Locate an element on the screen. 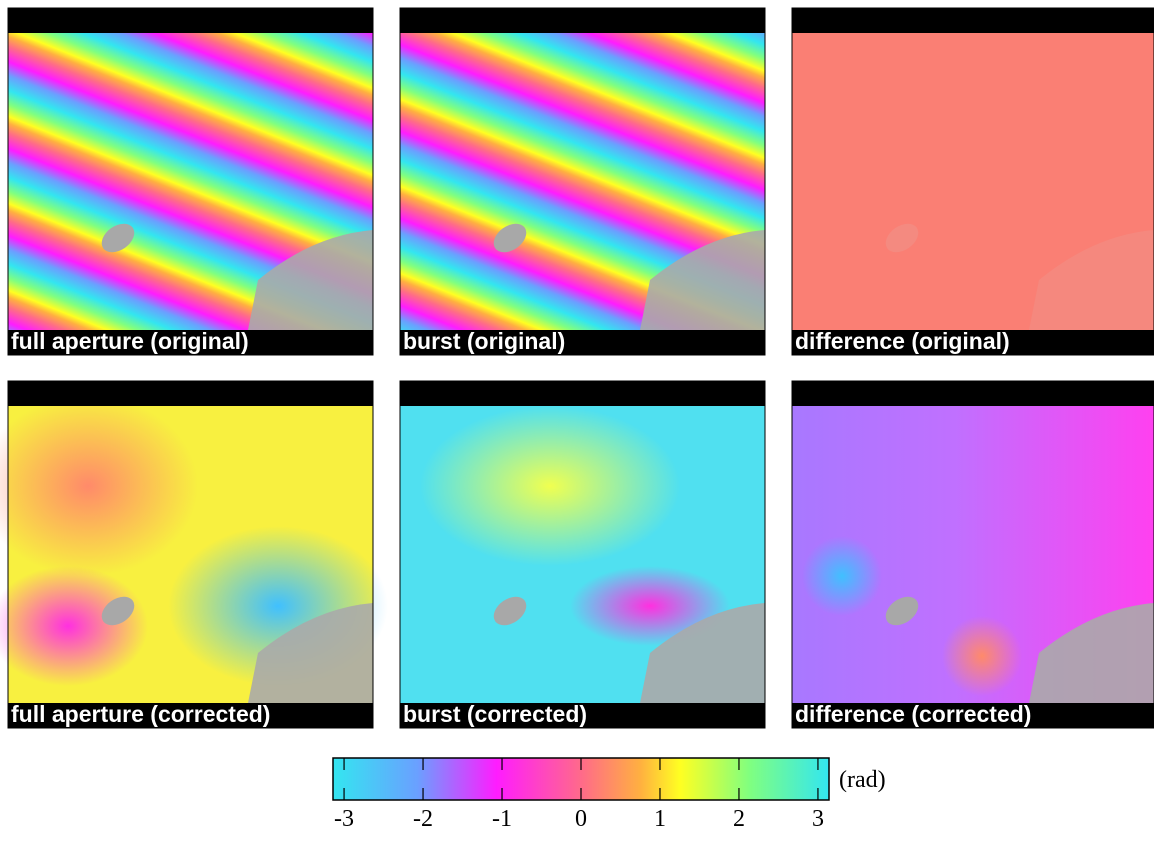 The width and height of the screenshot is (1154, 852). panel: burst (corrected) is located at coordinates (582, 554).